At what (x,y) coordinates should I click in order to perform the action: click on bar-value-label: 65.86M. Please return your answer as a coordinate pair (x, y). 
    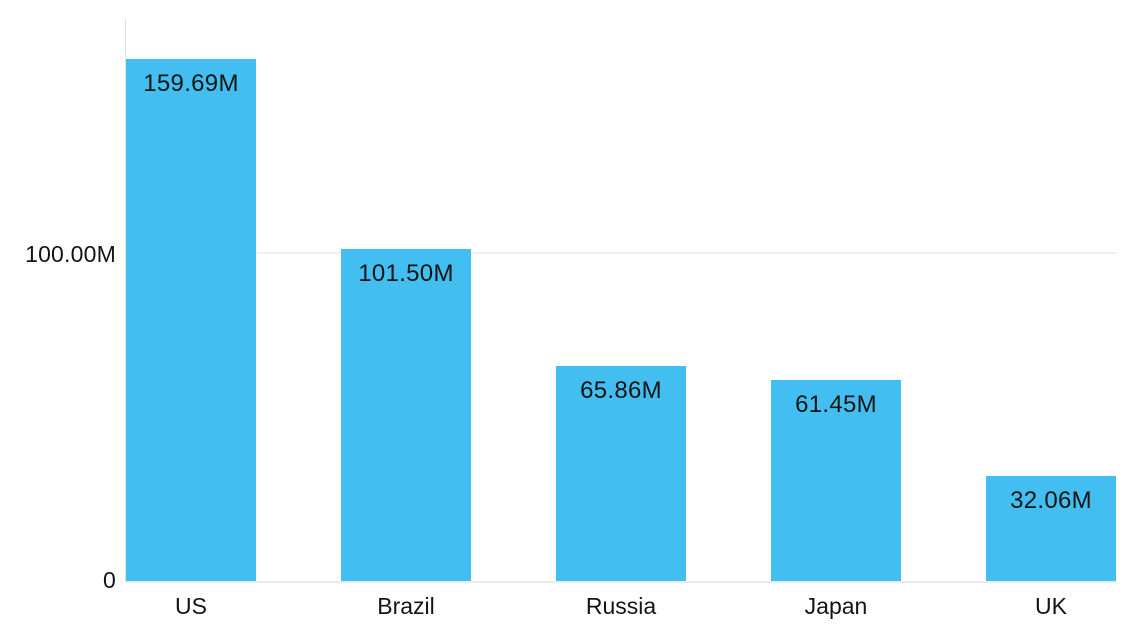
    Looking at the image, I should click on (621, 390).